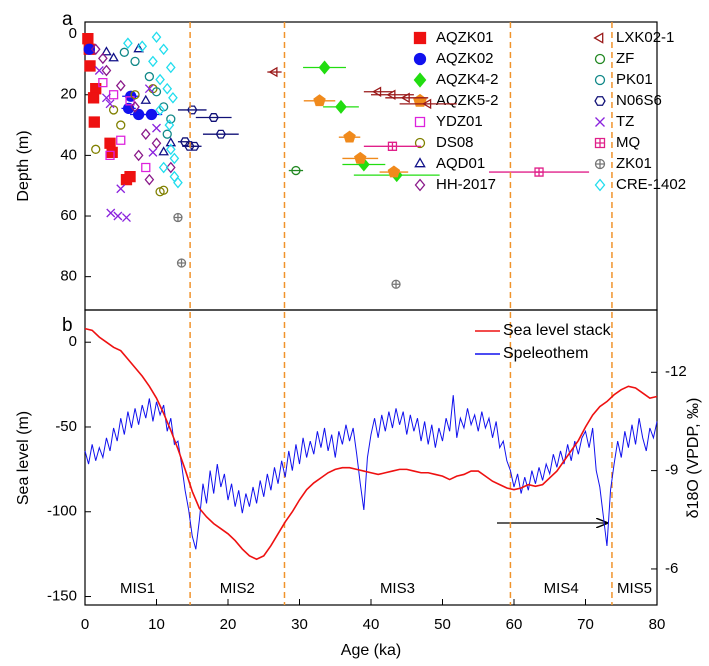 Image resolution: width=709 pixels, height=666 pixels. I want to click on legend-label: AQZK5-2, so click(467, 100).